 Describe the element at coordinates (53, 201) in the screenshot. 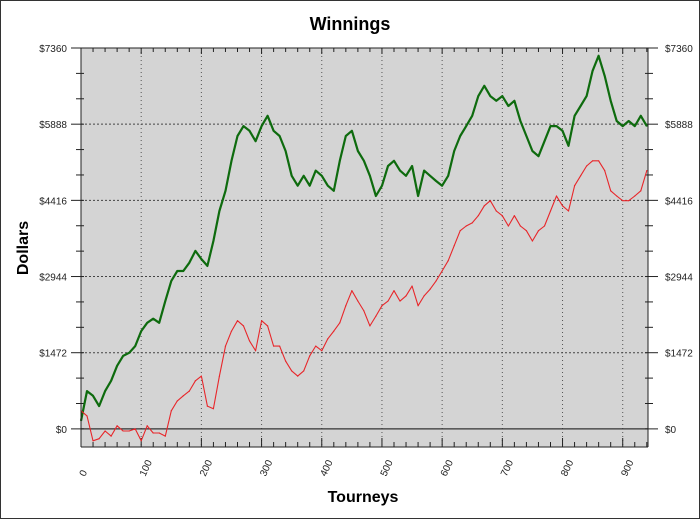

I see `y-tick-label-left: $4416` at that location.